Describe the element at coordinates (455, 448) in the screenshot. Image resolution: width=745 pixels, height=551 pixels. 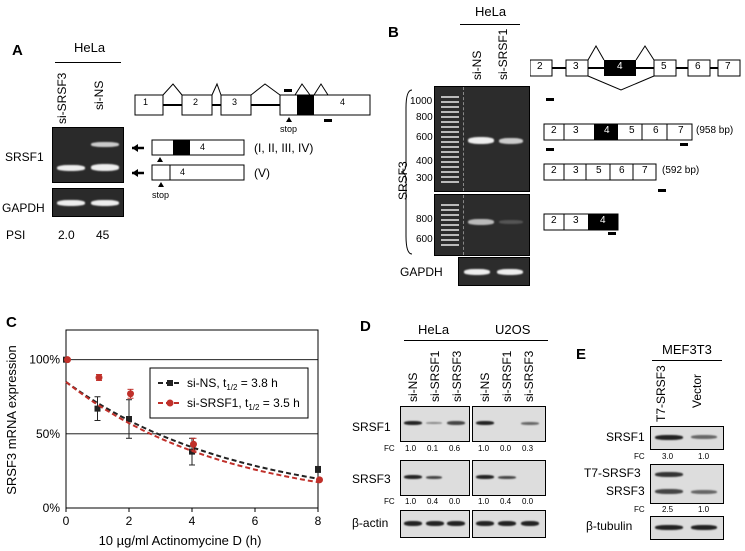
I see `d-fc-srsf1-hela-3: 0.6` at that location.